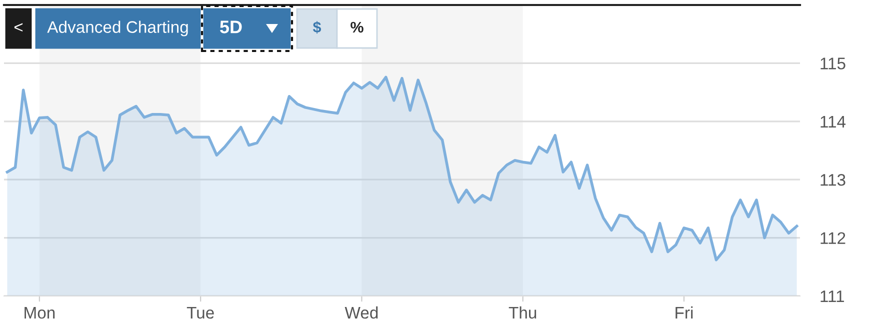  I want to click on x-tick-label: Mon, so click(39, 313).